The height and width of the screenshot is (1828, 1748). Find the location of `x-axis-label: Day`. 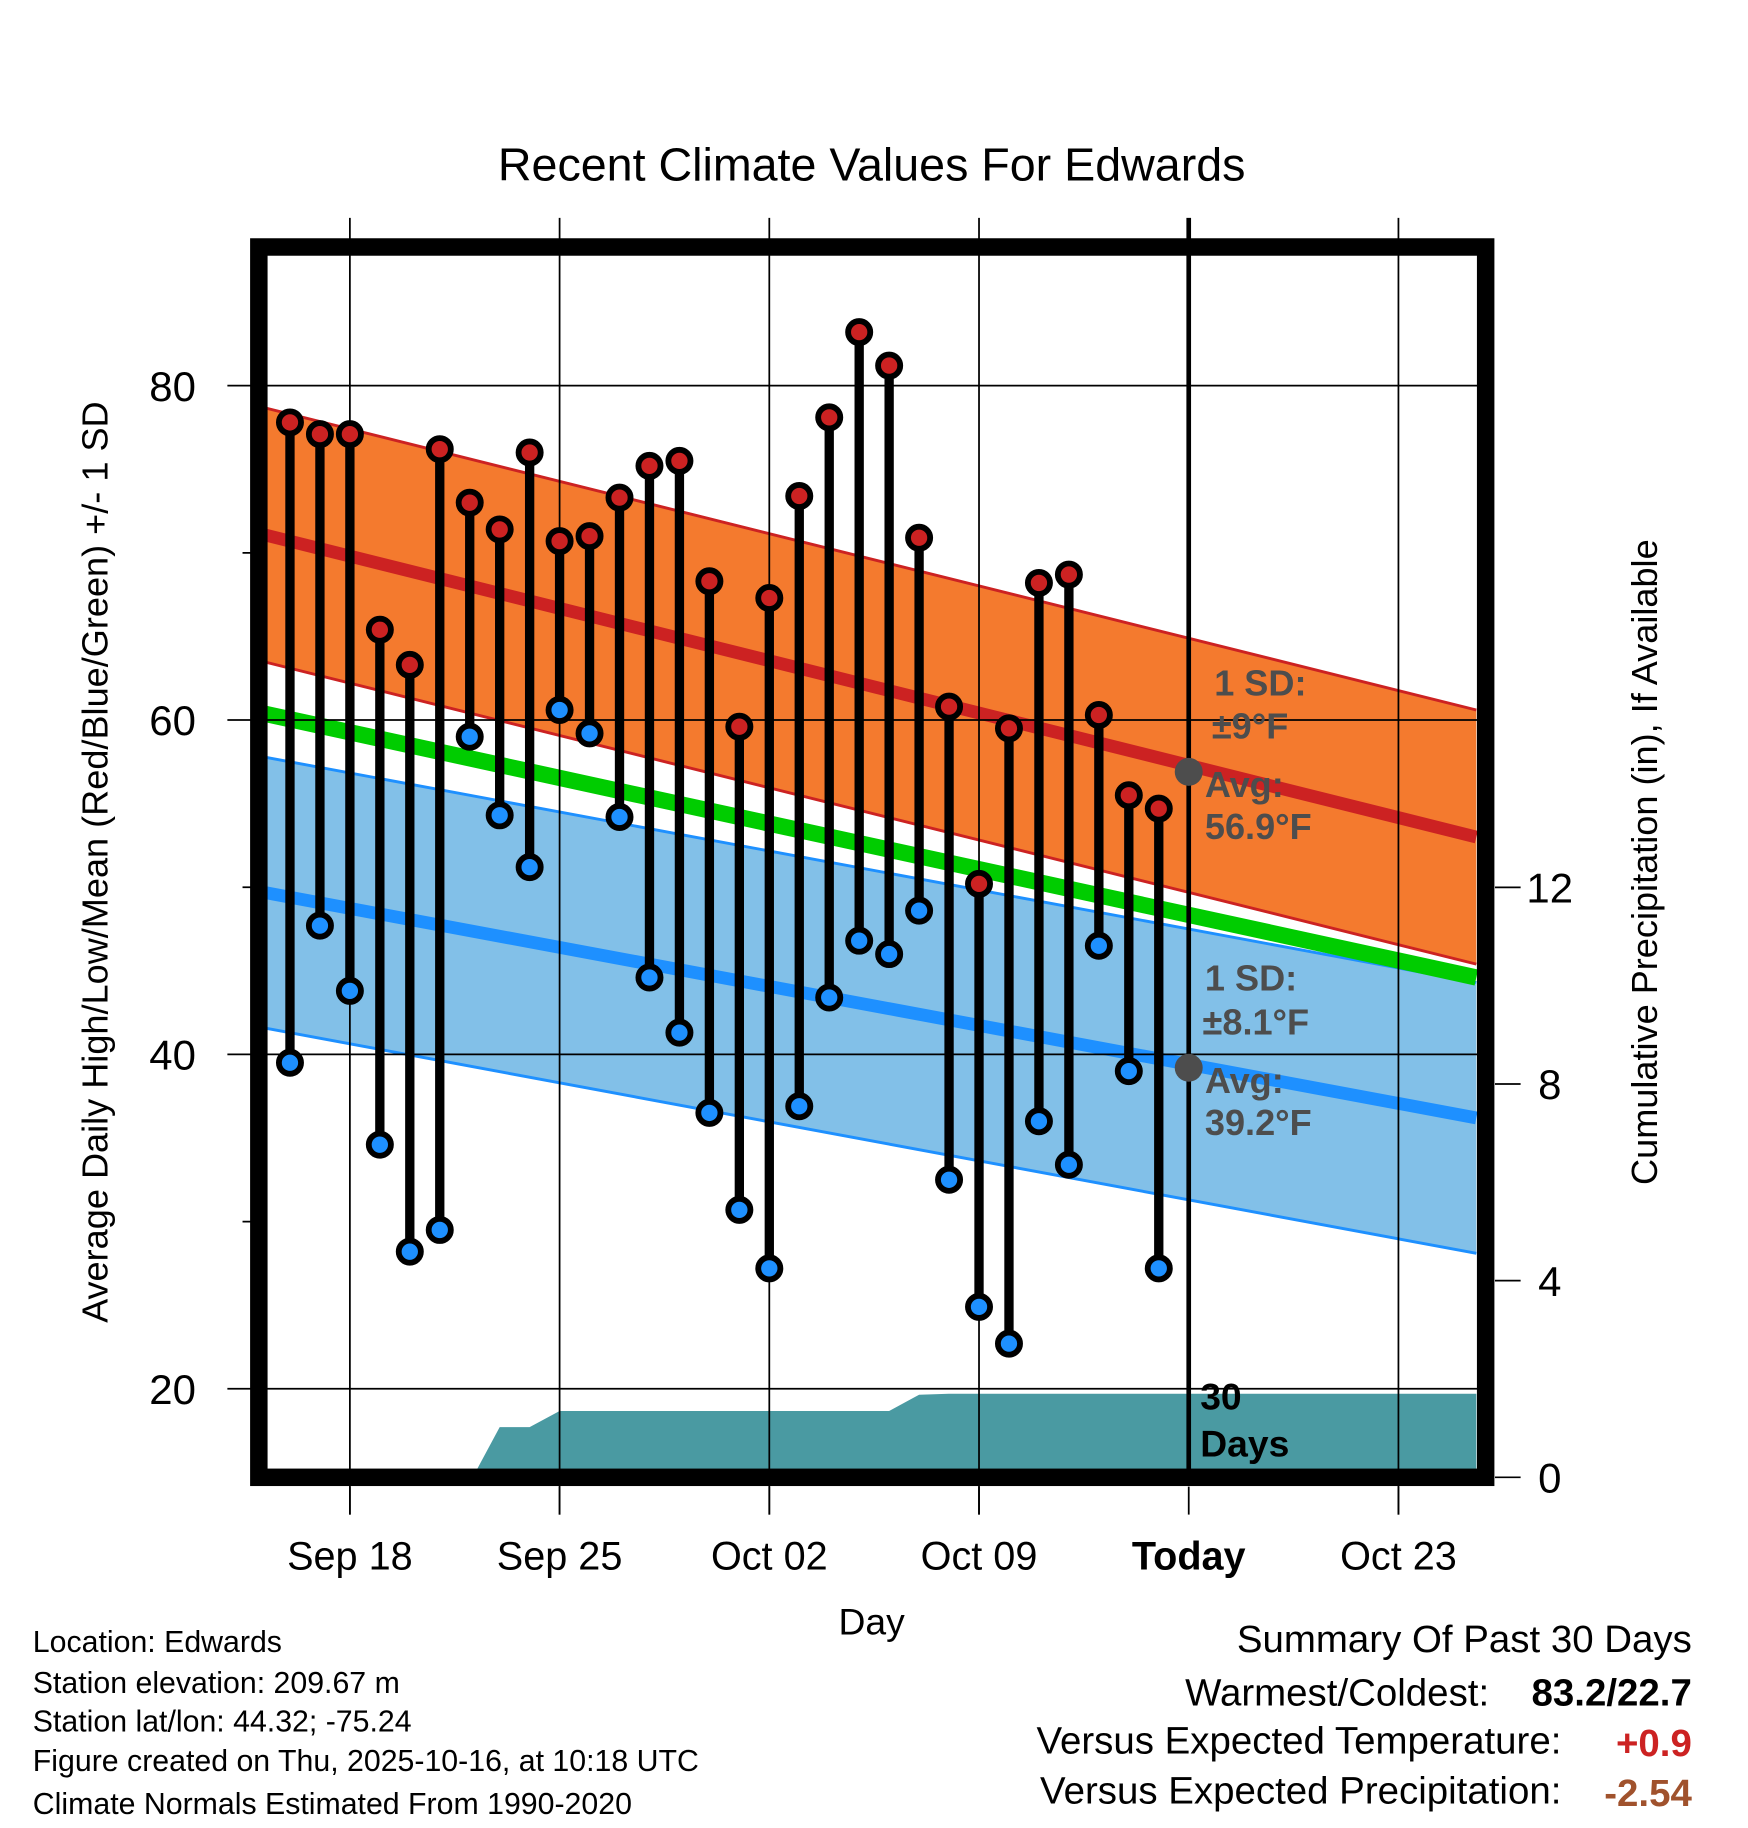

x-axis-label: Day is located at coordinates (872, 1622).